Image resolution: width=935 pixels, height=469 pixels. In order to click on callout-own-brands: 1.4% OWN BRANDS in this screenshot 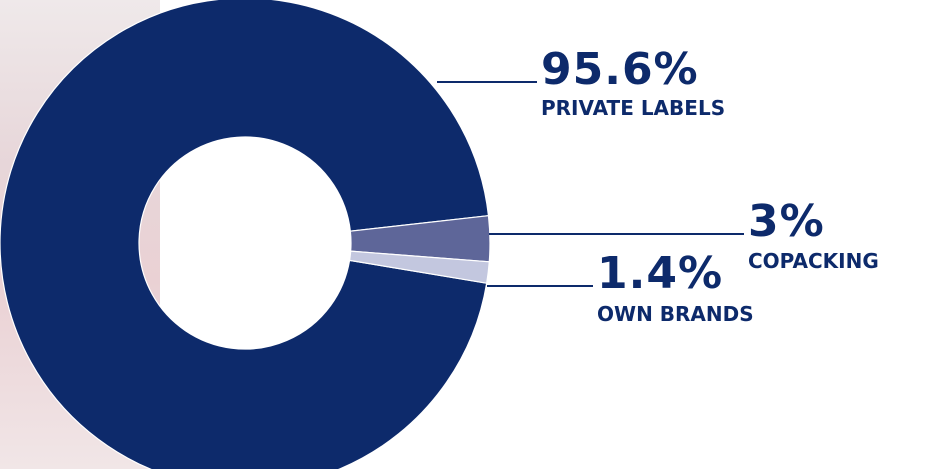, I will do `click(620, 287)`.